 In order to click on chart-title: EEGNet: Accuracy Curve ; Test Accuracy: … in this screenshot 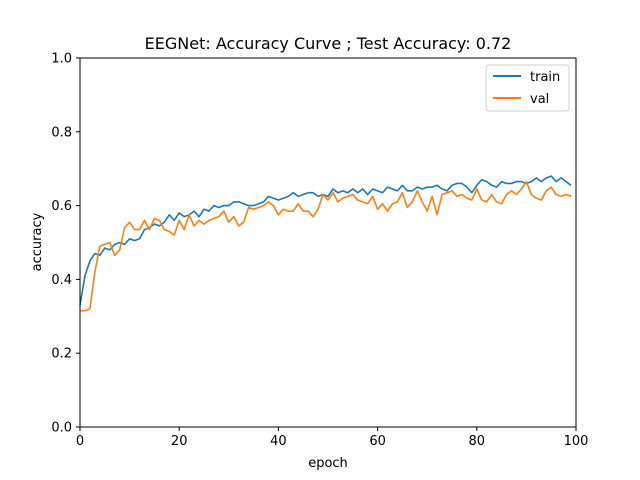, I will do `click(328, 43)`.